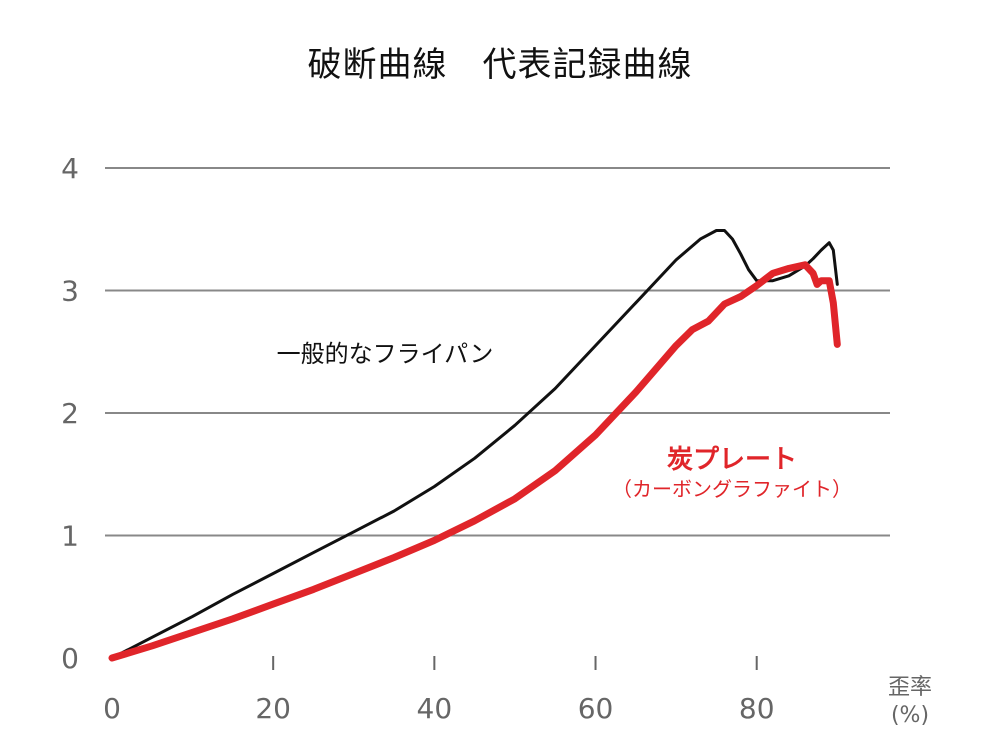 This screenshot has height=750, width=1000. I want to click on x-tick-label: 60, so click(596, 708).